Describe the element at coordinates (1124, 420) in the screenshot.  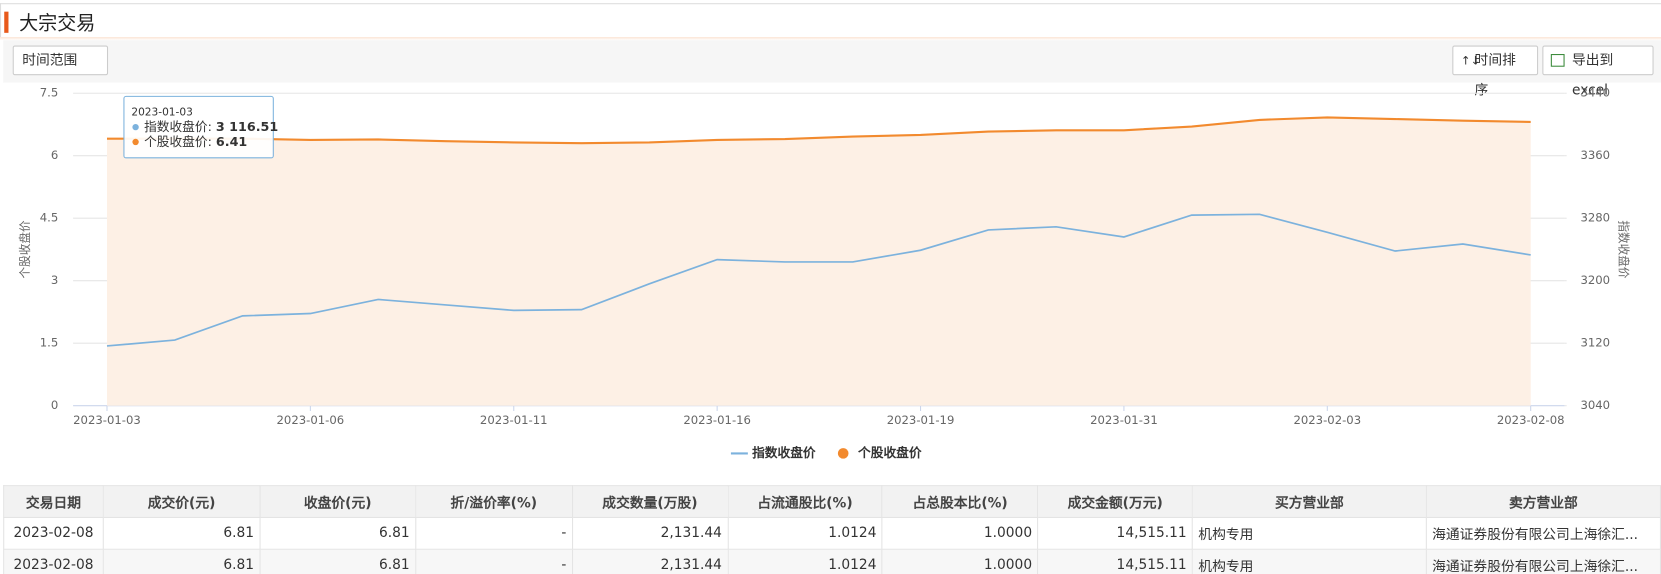
I see `x-tick-label: 2023-01-31` at that location.